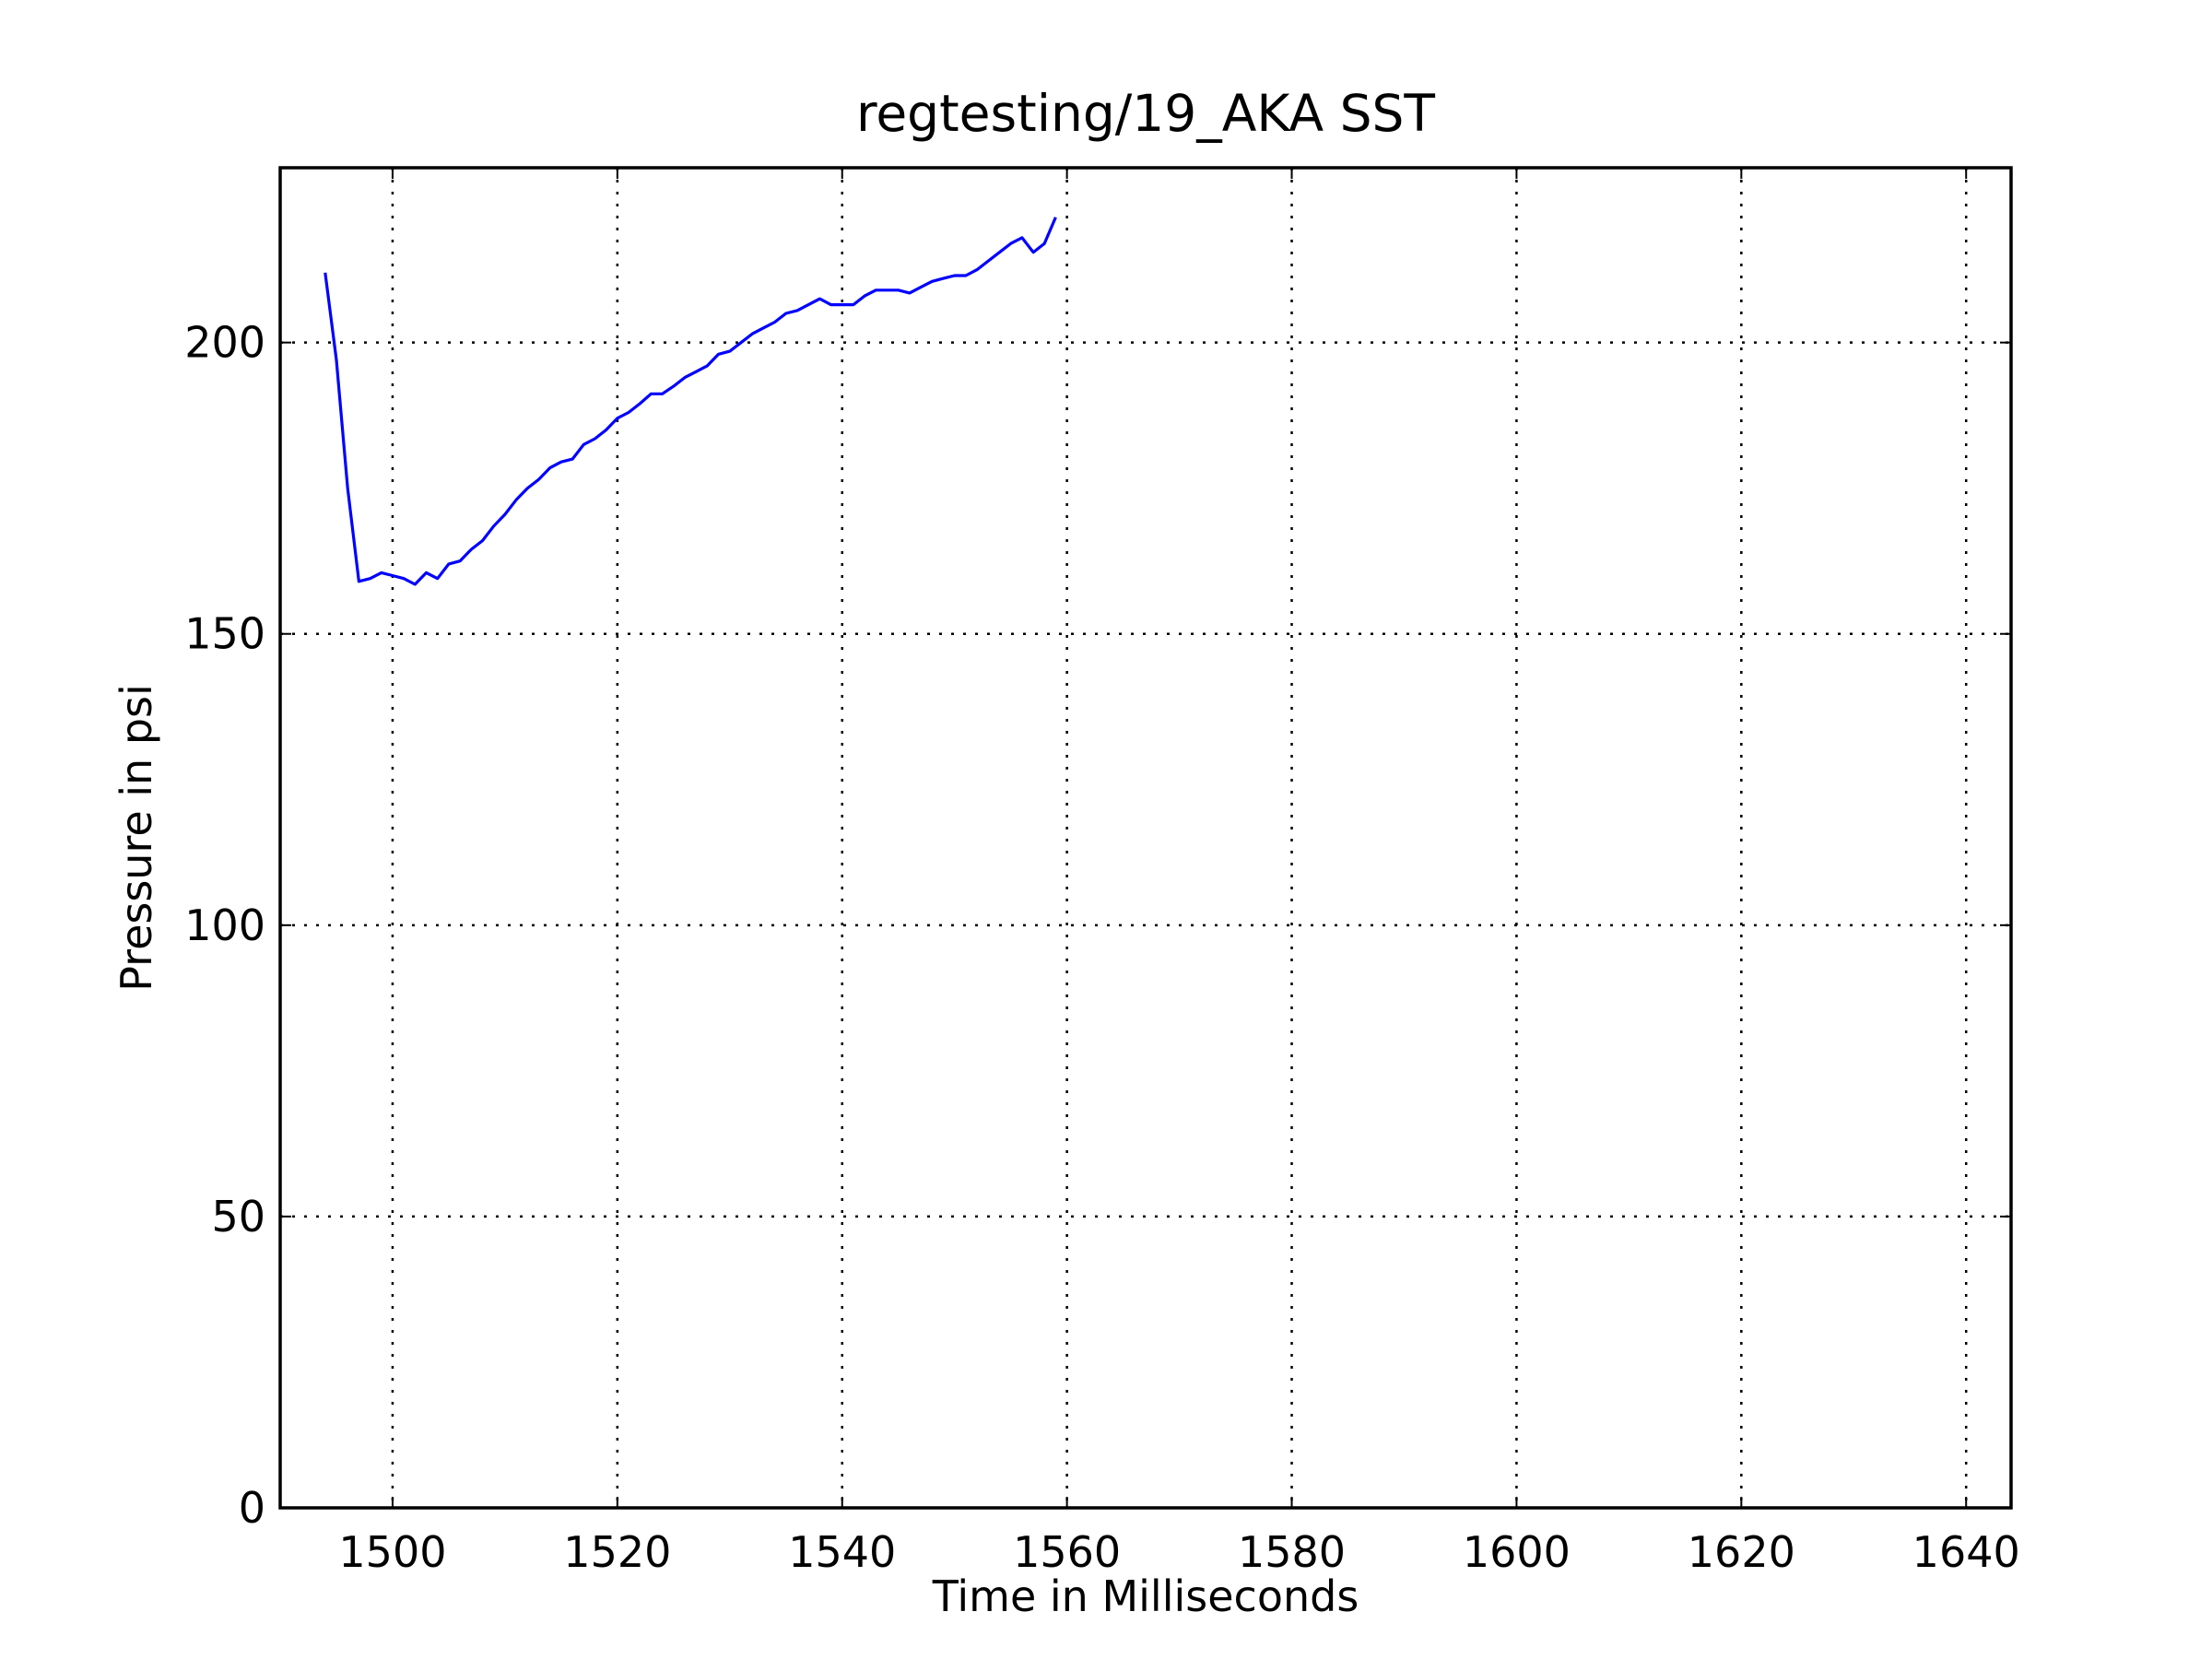 The height and width of the screenshot is (1659, 2212). I want to click on y-tick-label: 150, so click(224, 634).